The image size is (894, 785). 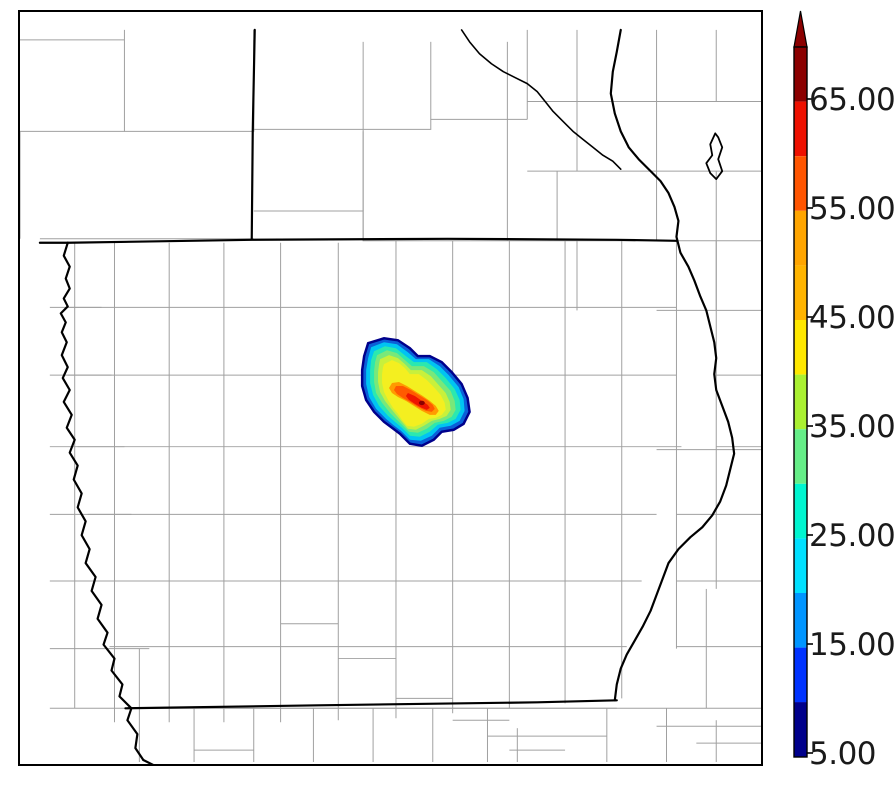 What do you see at coordinates (851, 536) in the screenshot?
I see `colorbar-tick-label-25: 25.00` at bounding box center [851, 536].